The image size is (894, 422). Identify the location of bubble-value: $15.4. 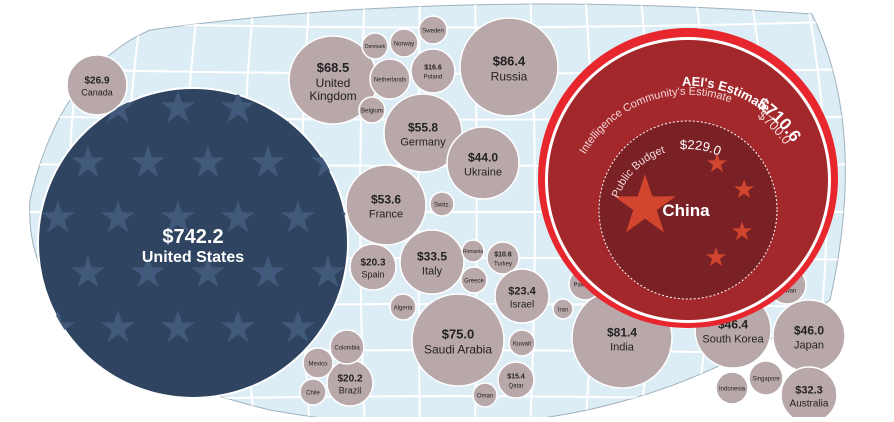
(516, 377).